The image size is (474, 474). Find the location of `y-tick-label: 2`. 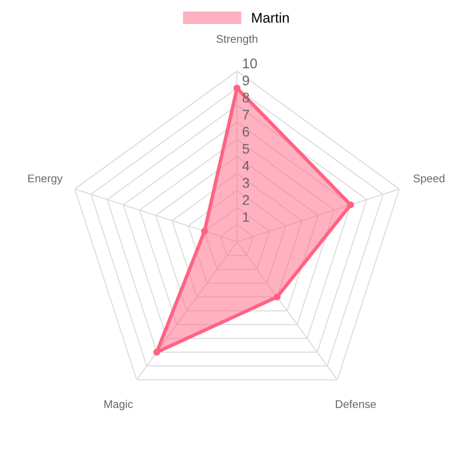

y-tick-label: 2 is located at coordinates (246, 200).